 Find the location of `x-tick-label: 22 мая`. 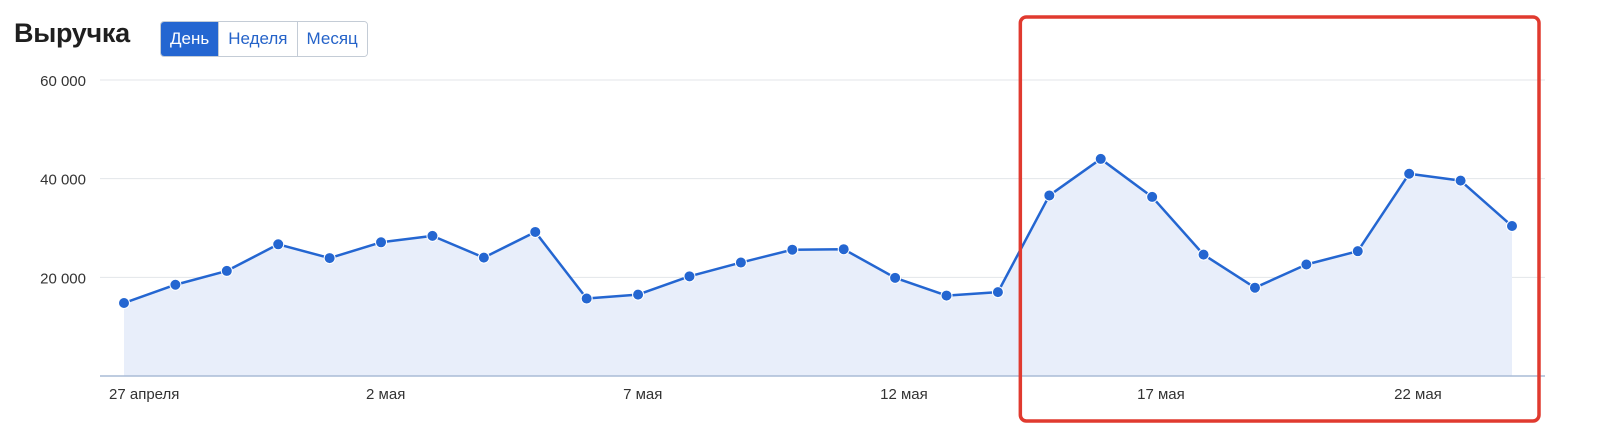

x-tick-label: 22 мая is located at coordinates (1418, 394).